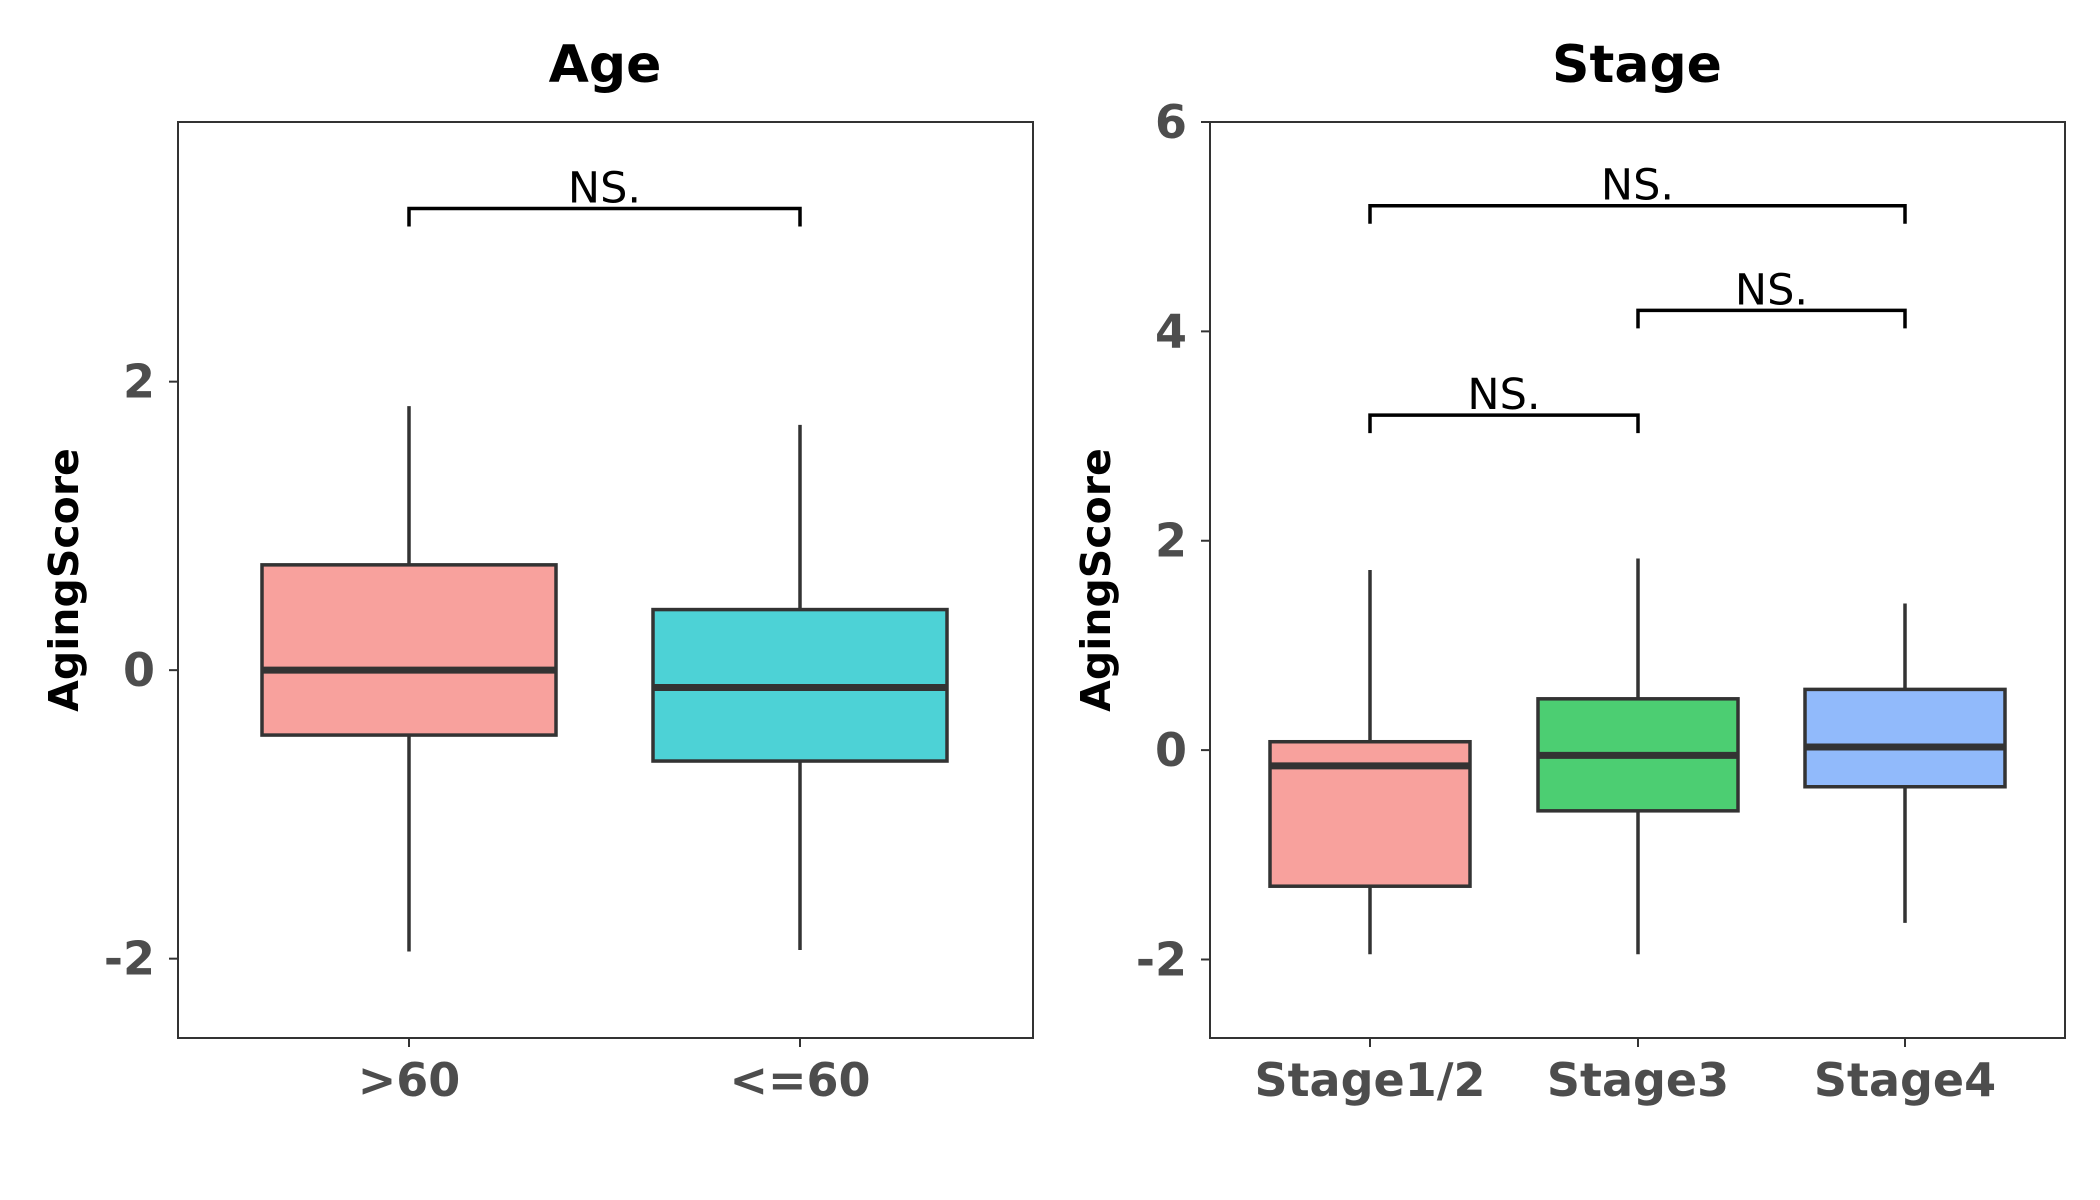 The height and width of the screenshot is (1200, 2100). Describe the element at coordinates (1171, 122) in the screenshot. I see `y-tick-label: 6` at that location.